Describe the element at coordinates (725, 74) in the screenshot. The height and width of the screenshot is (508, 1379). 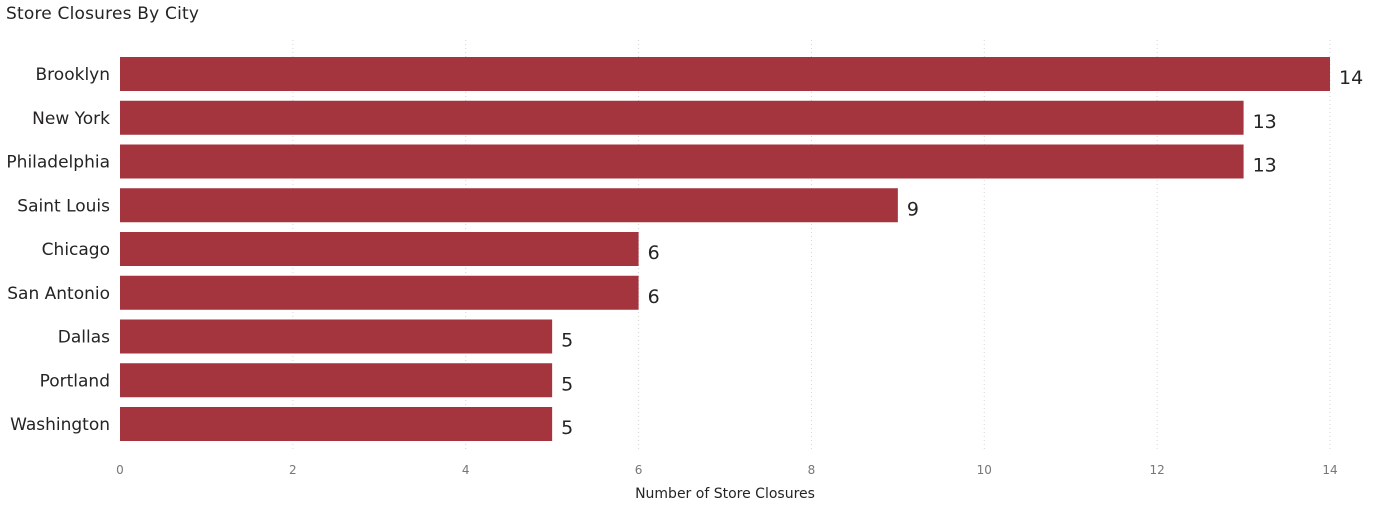
I see `bar-brooklyn` at that location.